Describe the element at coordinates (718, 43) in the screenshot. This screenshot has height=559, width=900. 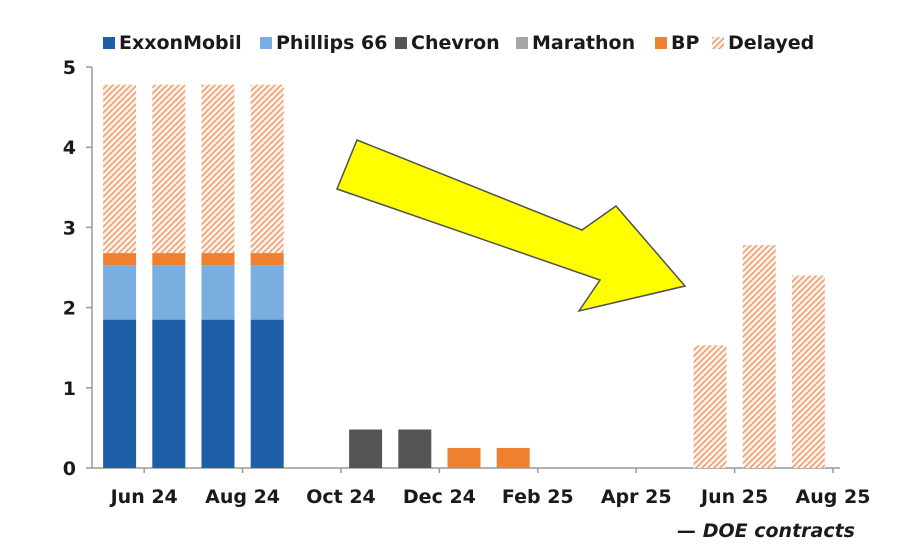
I see `legend-swatch-delayed` at that location.